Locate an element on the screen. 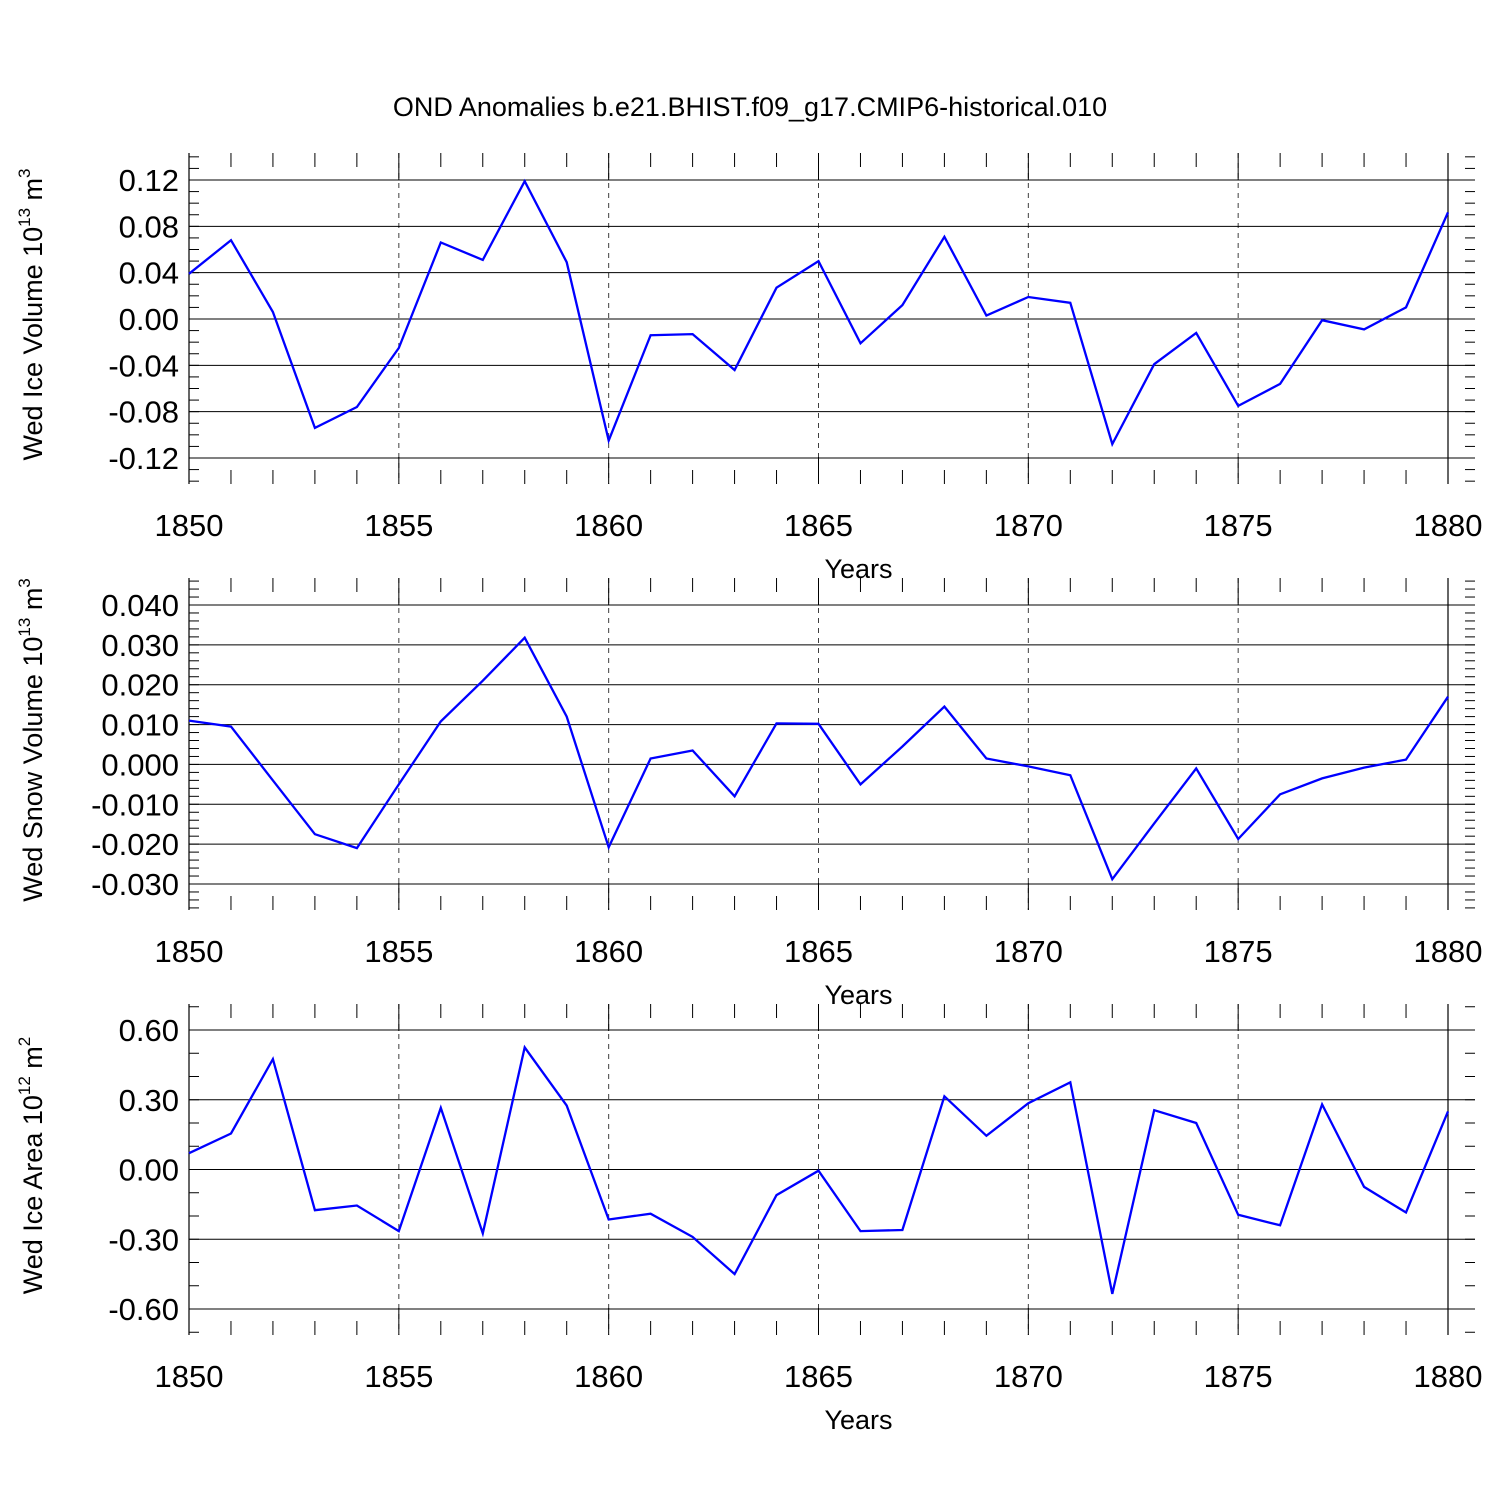  y-axis-label-superscript: 2 is located at coordinates (24, 1041).